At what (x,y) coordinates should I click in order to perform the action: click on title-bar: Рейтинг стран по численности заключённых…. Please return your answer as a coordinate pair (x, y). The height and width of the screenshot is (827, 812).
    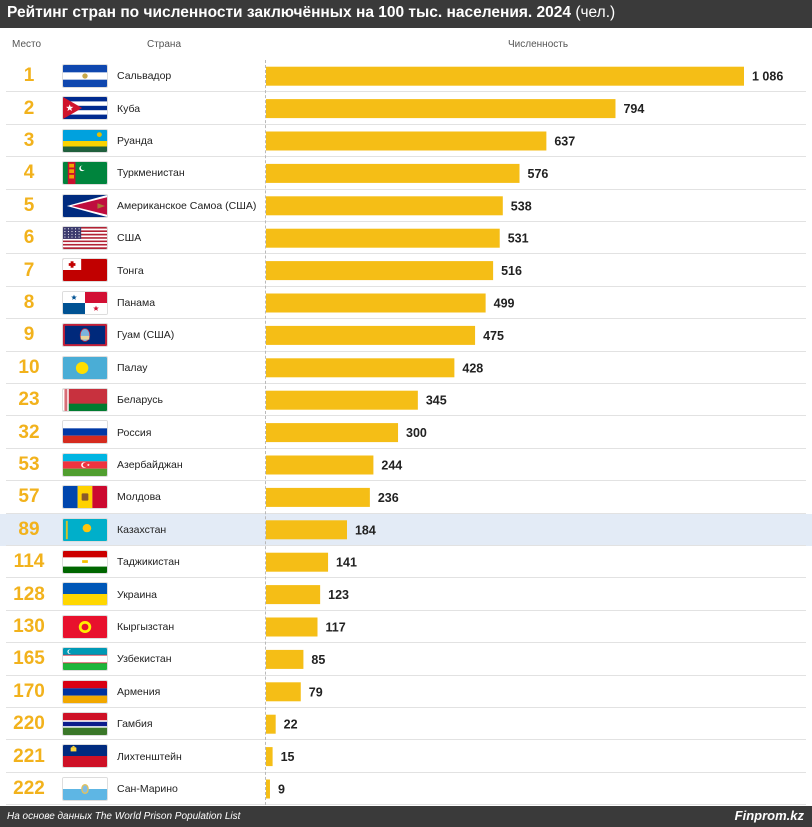
    Looking at the image, I should click on (406, 14).